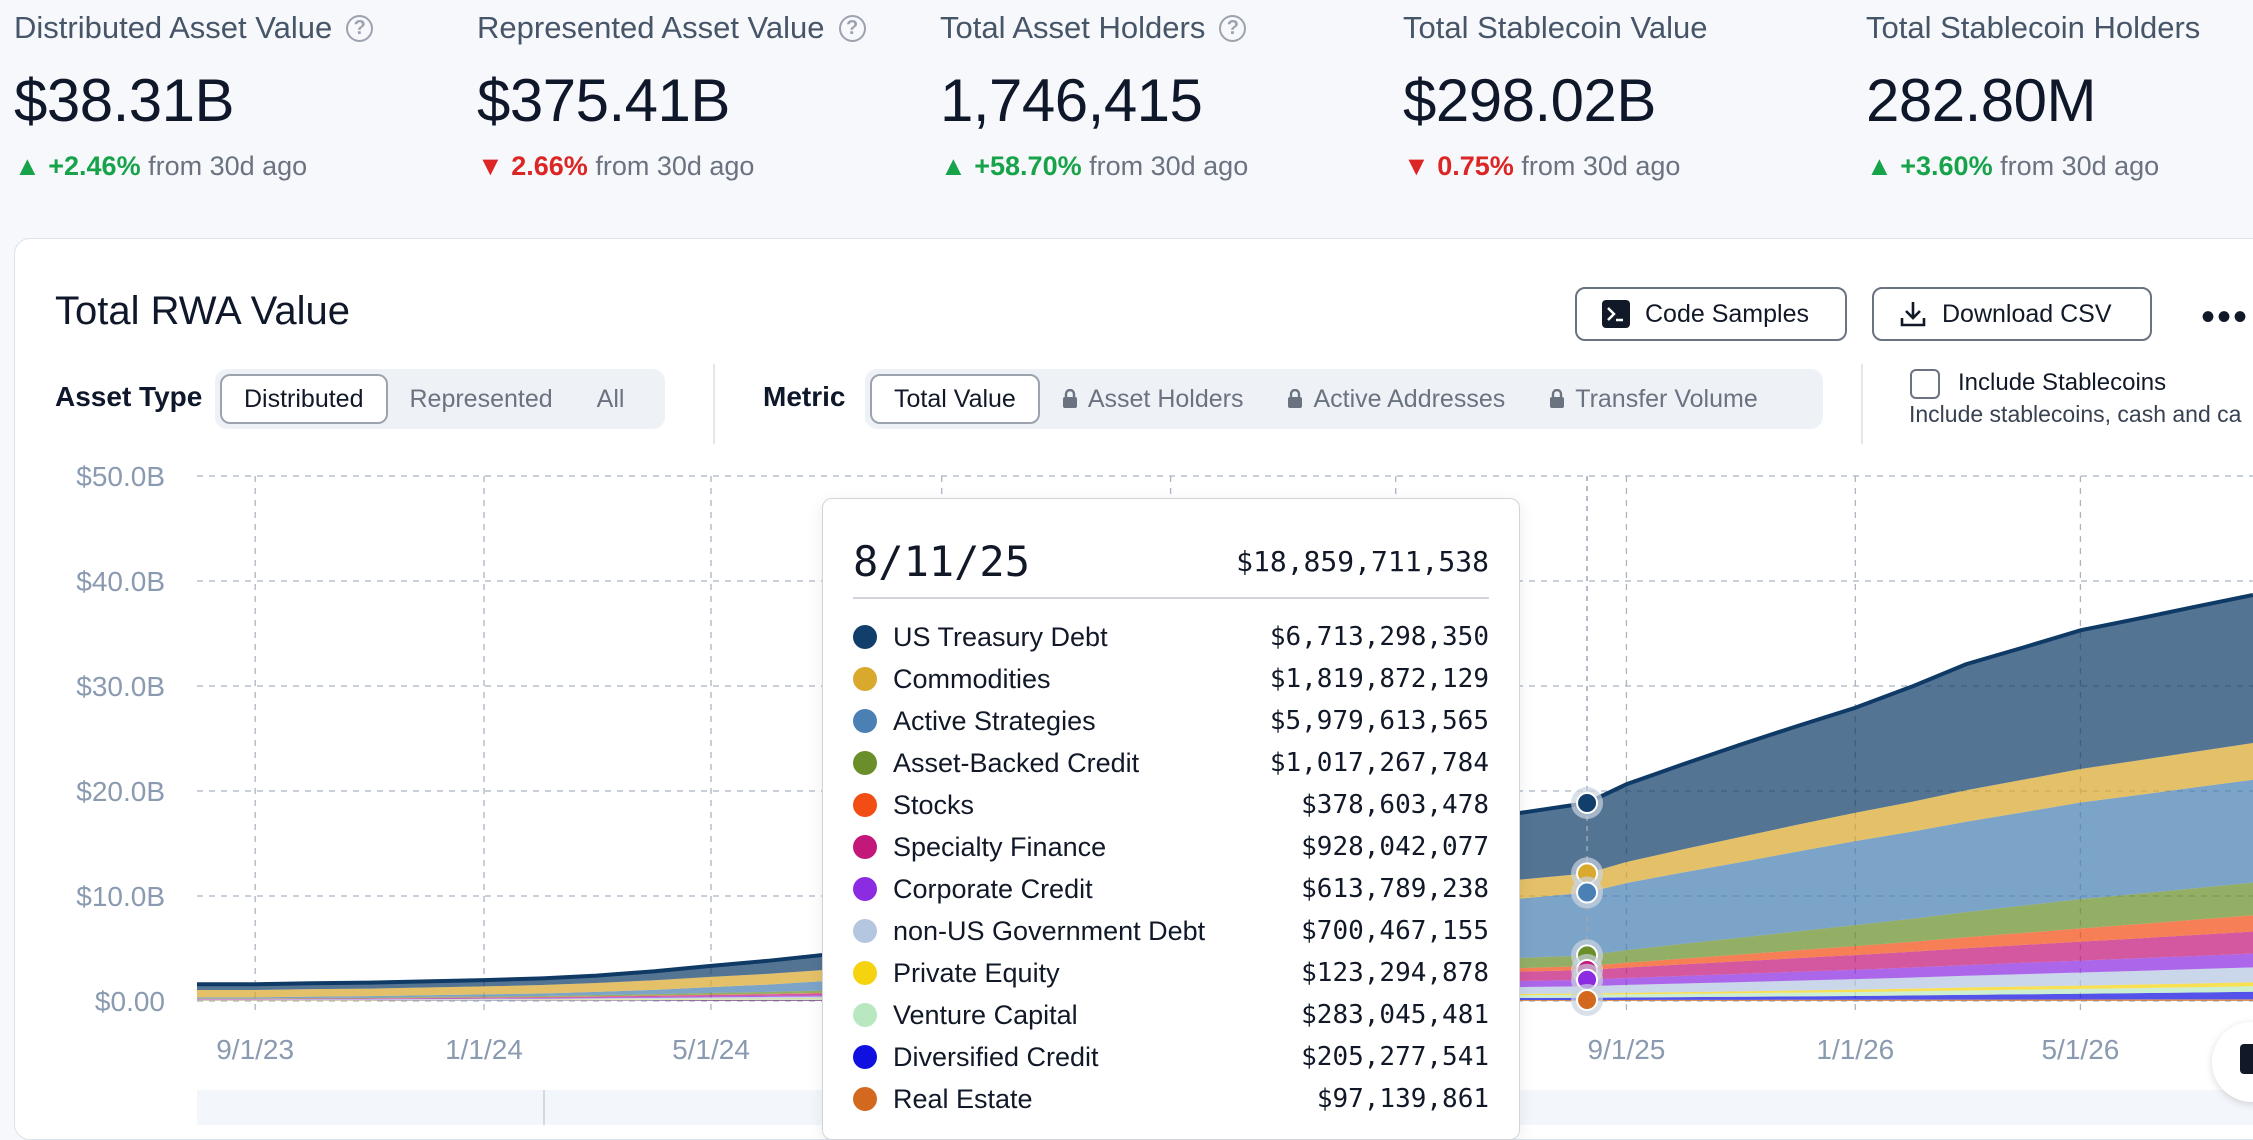  I want to click on tooltip-row: non-US Government Debt $700,467,155, so click(1171, 931).